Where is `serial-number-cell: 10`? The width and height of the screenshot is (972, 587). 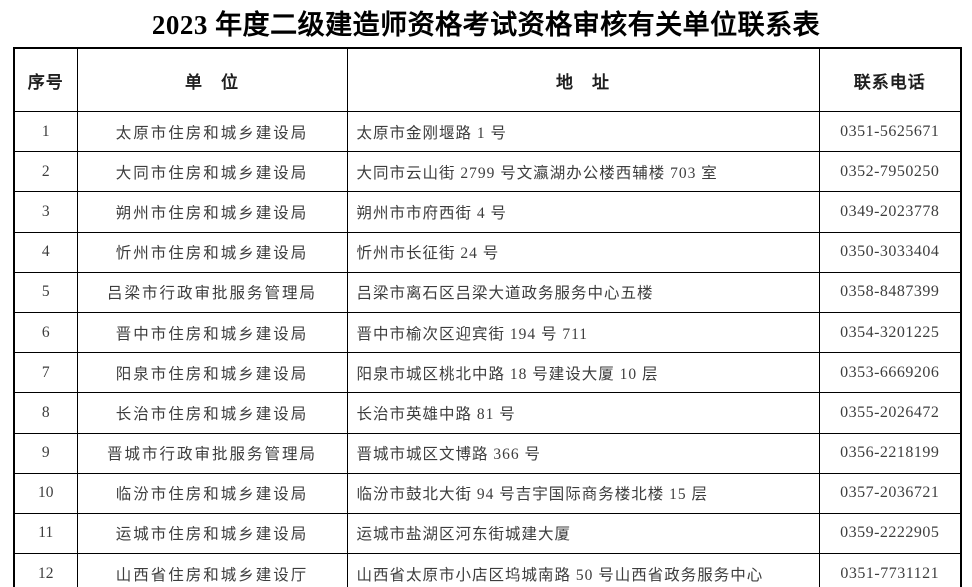 serial-number-cell: 10 is located at coordinates (45, 493).